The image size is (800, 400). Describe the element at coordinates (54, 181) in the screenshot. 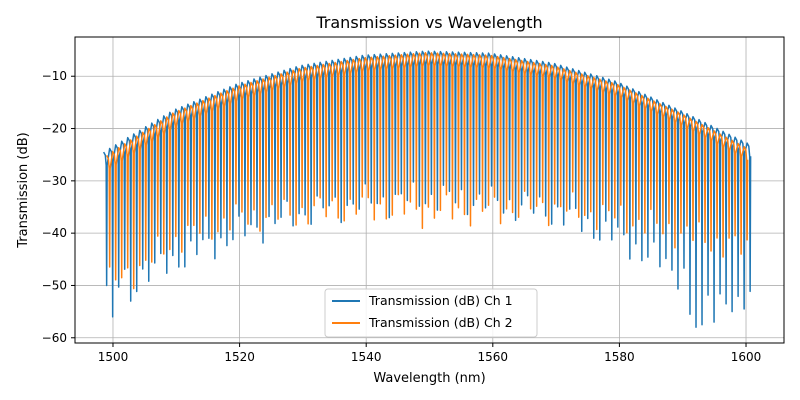

I see `y-tick-label: −30` at that location.